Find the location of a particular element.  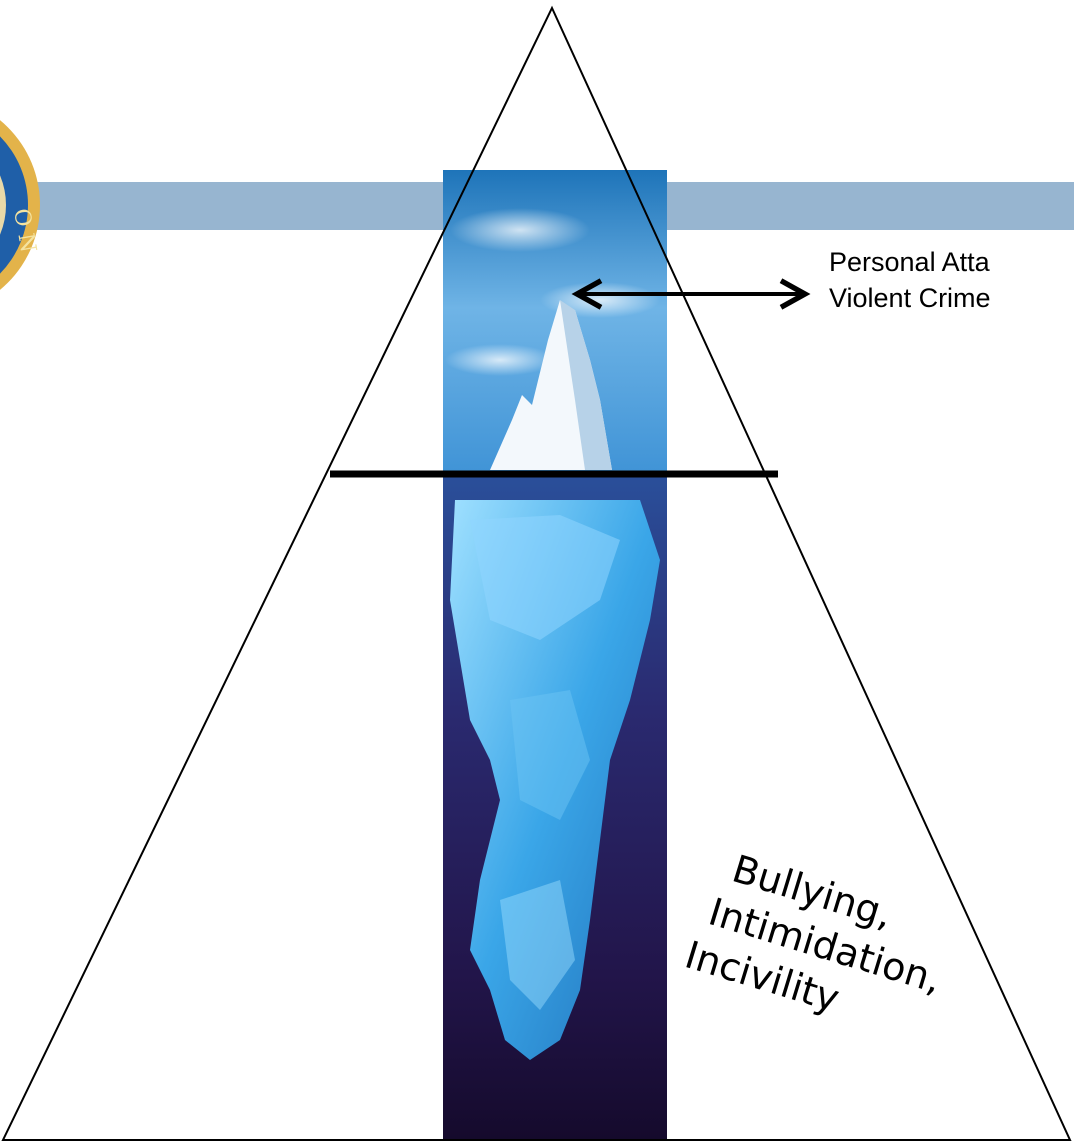

seal-logo-icon: O N is located at coordinates (20, 205).